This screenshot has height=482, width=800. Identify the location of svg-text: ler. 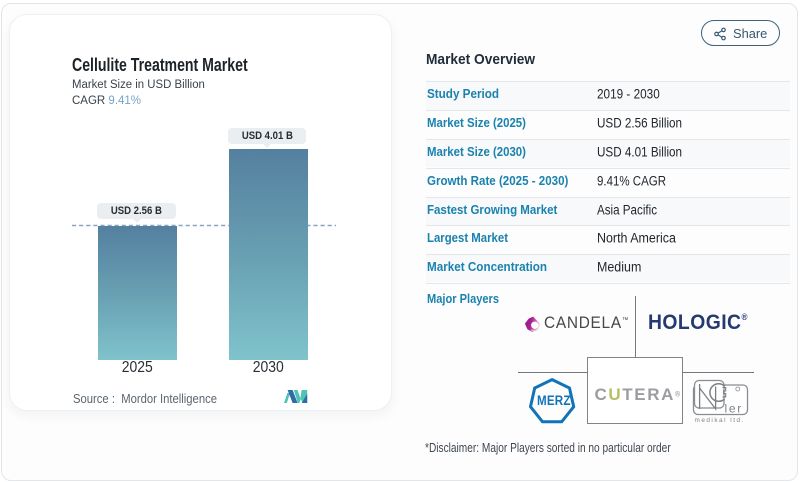
(734, 409).